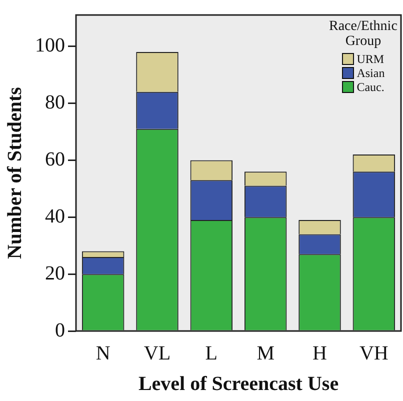 The height and width of the screenshot is (401, 403). What do you see at coordinates (55, 216) in the screenshot?
I see `y-tick-label: 40` at bounding box center [55, 216].